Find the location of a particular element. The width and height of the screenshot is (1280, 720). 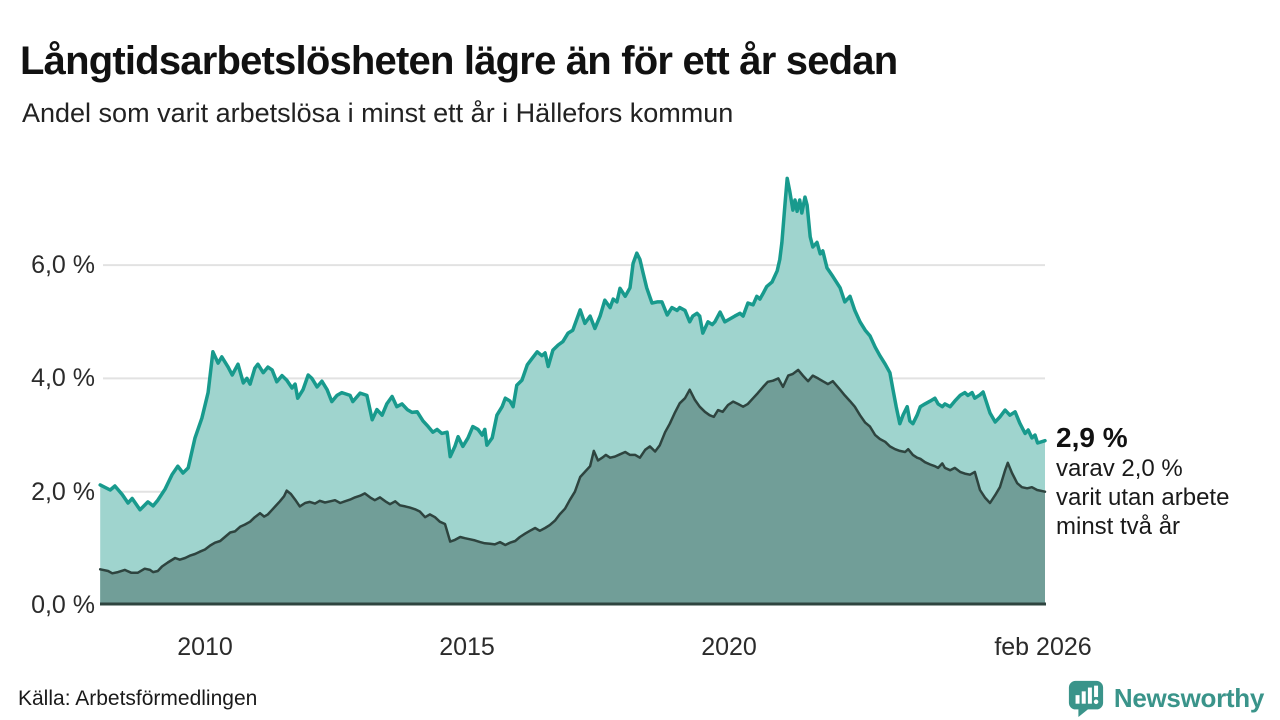

x-axis-tick-label: 2010 is located at coordinates (205, 647).